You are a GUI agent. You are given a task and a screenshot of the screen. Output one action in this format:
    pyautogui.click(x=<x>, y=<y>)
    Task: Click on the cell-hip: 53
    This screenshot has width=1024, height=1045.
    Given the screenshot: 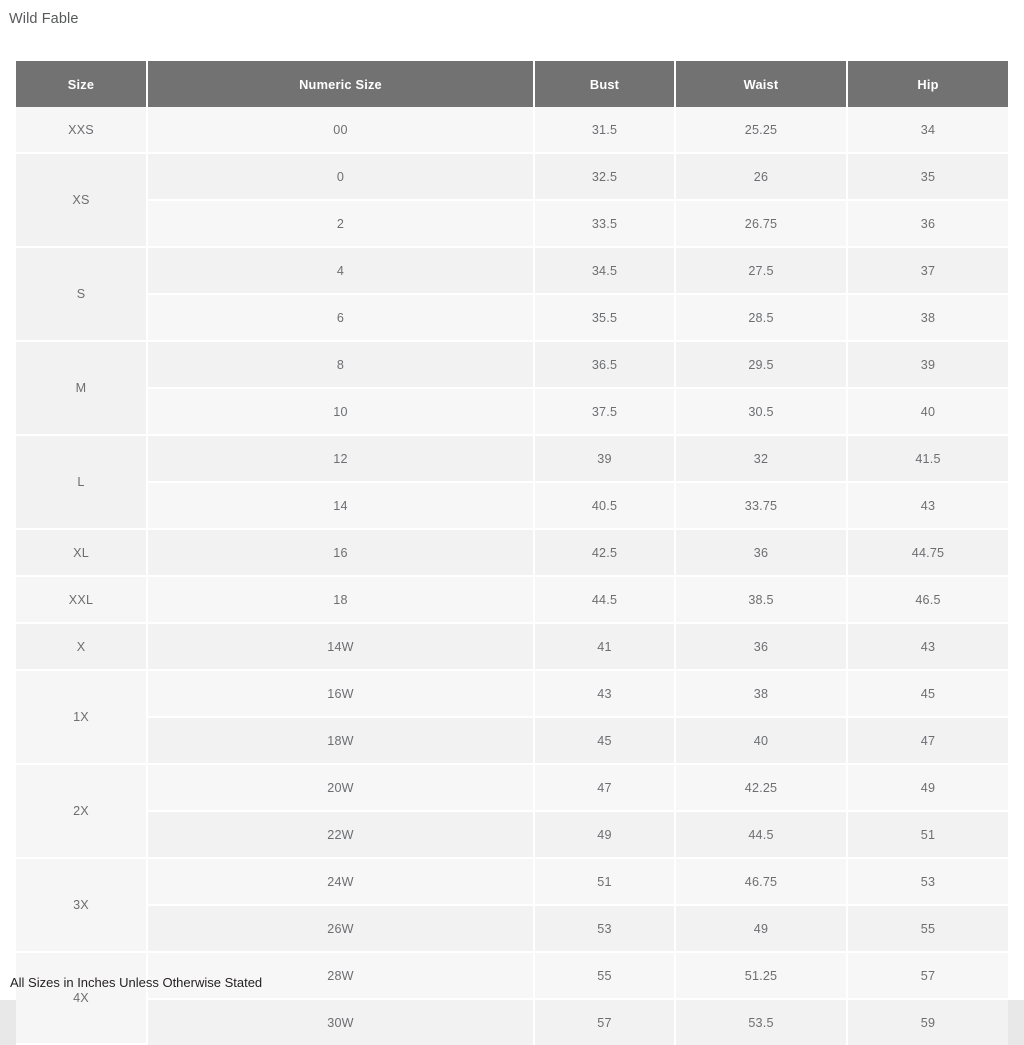 What is the action you would take?
    pyautogui.click(x=928, y=882)
    